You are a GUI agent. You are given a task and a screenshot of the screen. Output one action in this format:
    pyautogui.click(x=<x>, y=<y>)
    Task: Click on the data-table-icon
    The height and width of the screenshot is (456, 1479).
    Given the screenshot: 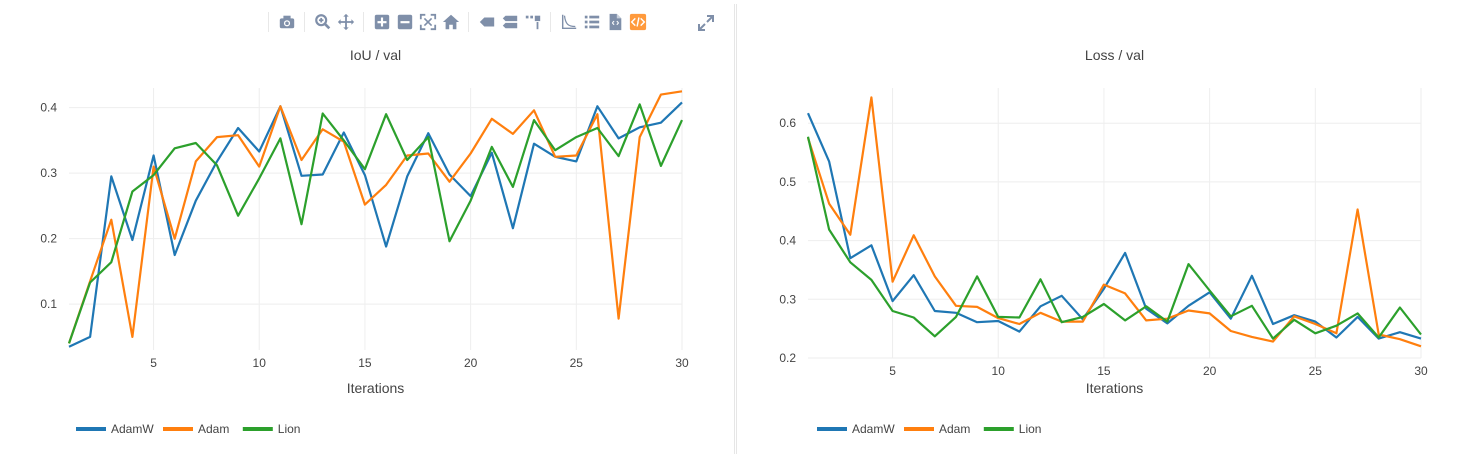 What is the action you would take?
    pyautogui.click(x=591, y=22)
    